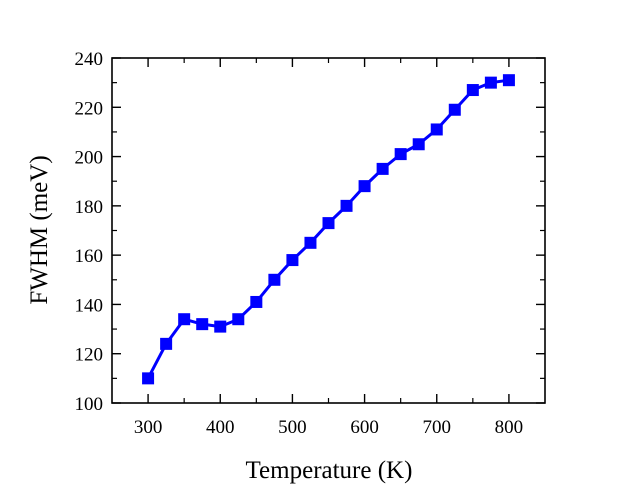 This screenshot has height=484, width=632. I want to click on y-tick-label: 100, so click(89, 404).